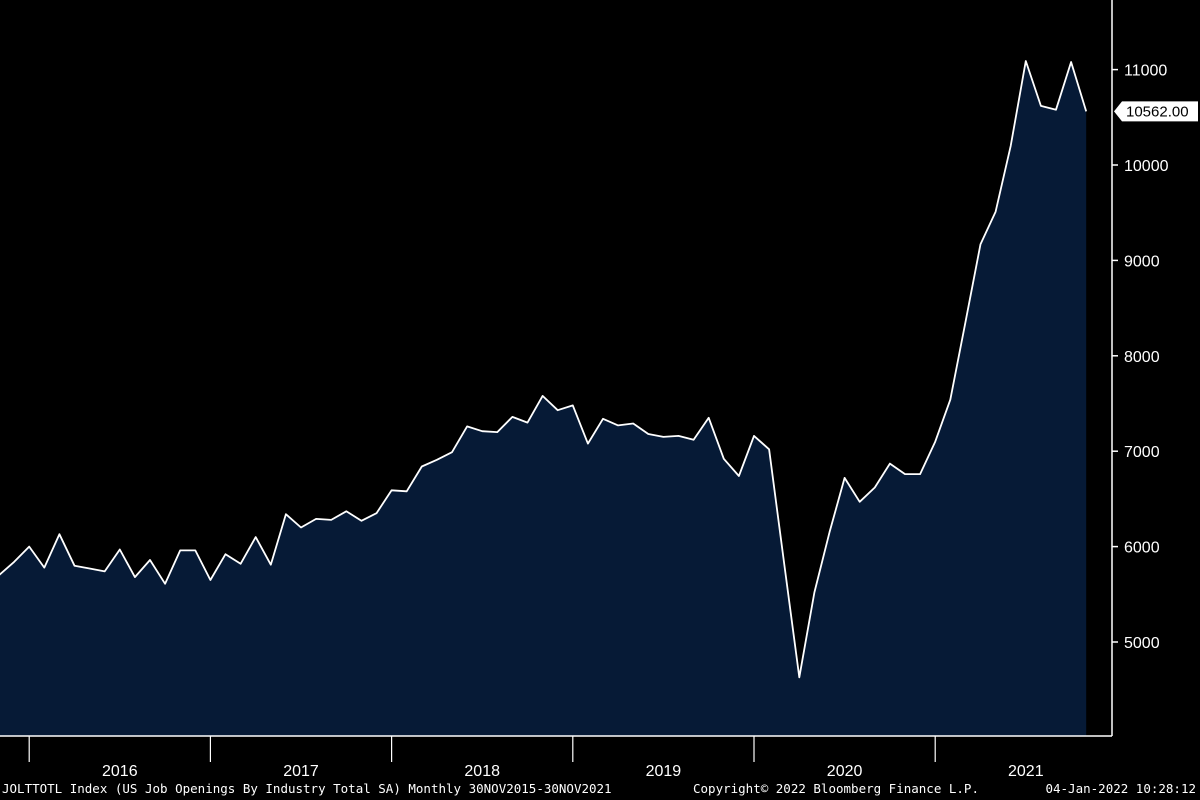 This screenshot has width=1200, height=800. What do you see at coordinates (1146, 166) in the screenshot?
I see `y-tick-label: 10000` at bounding box center [1146, 166].